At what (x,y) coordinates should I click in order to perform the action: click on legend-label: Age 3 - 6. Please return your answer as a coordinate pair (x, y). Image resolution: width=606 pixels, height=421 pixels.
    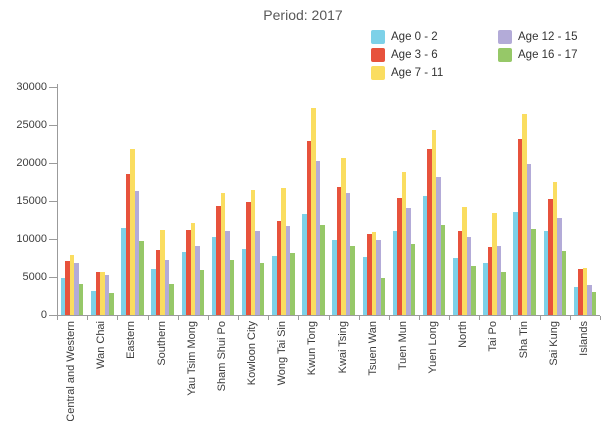
    Looking at the image, I should click on (414, 55).